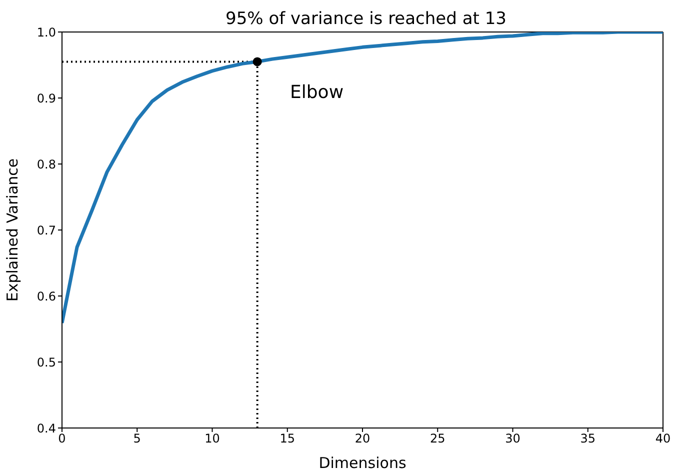 The image size is (673, 472). I want to click on x-tick-label: 35, so click(588, 439).